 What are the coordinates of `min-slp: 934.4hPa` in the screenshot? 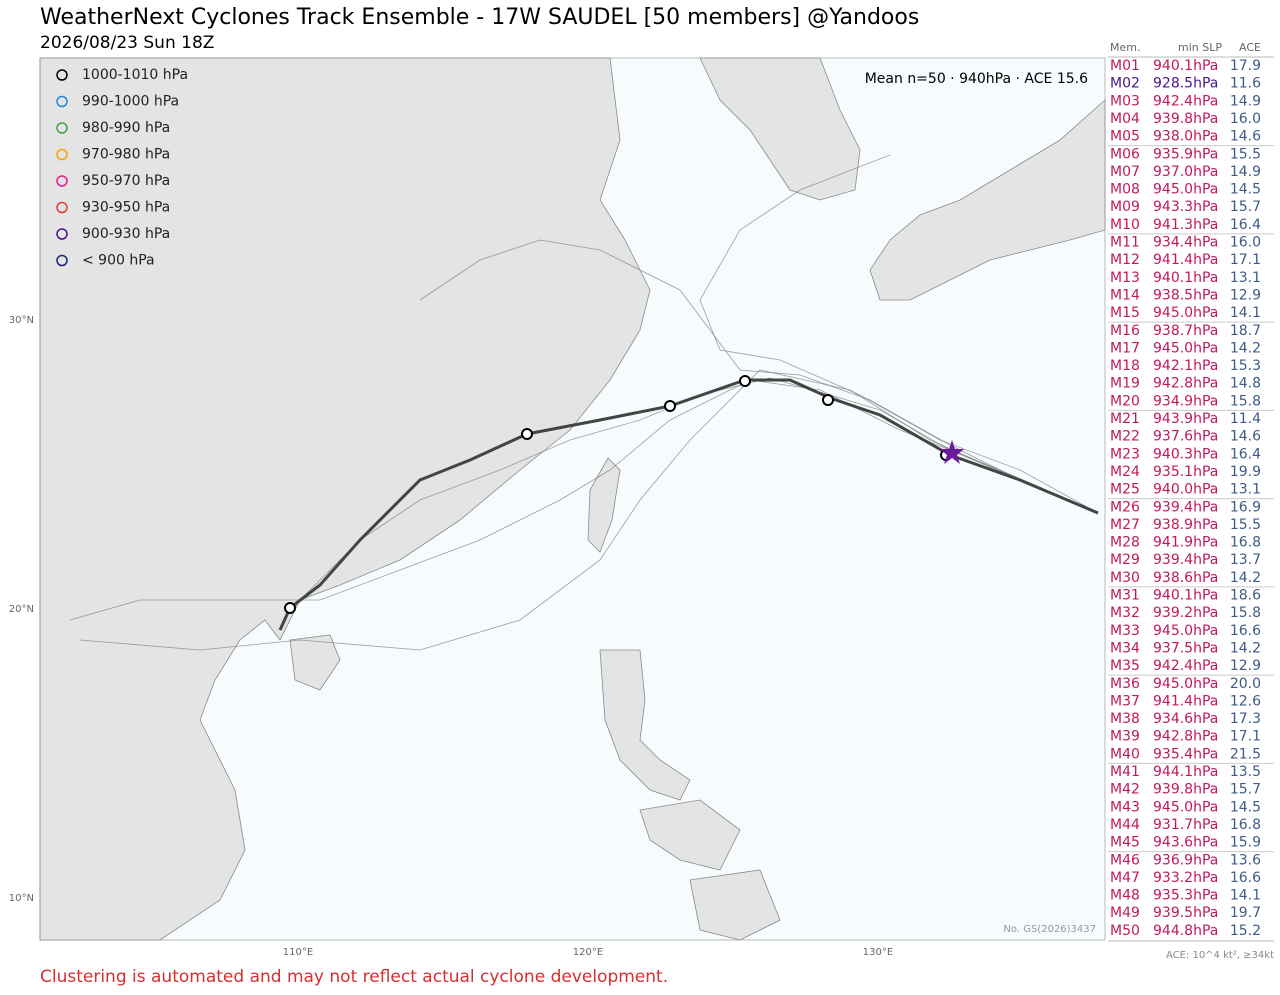 It's located at (1185, 243).